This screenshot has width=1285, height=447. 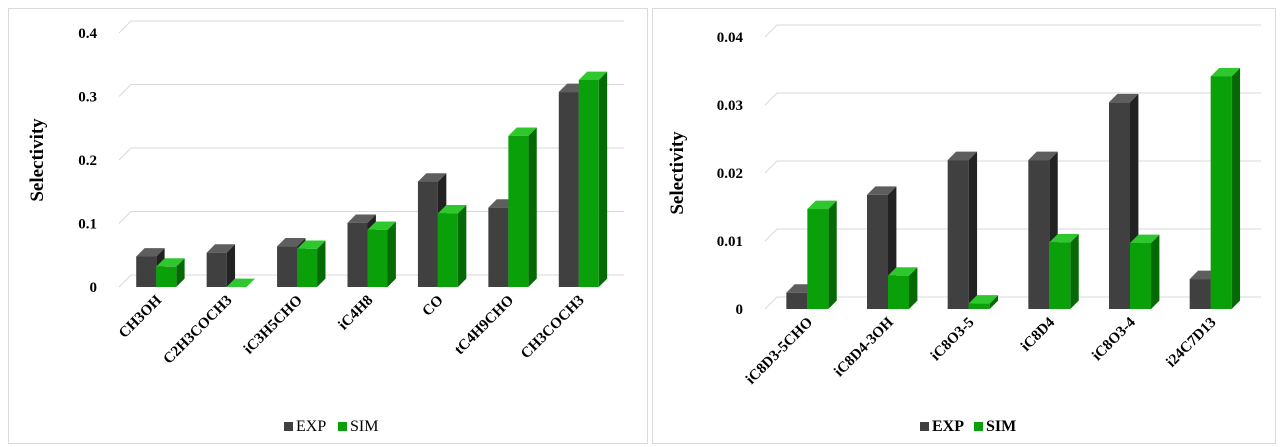 I want to click on right-category-label-3: iC8D4, so click(x=1038, y=334).